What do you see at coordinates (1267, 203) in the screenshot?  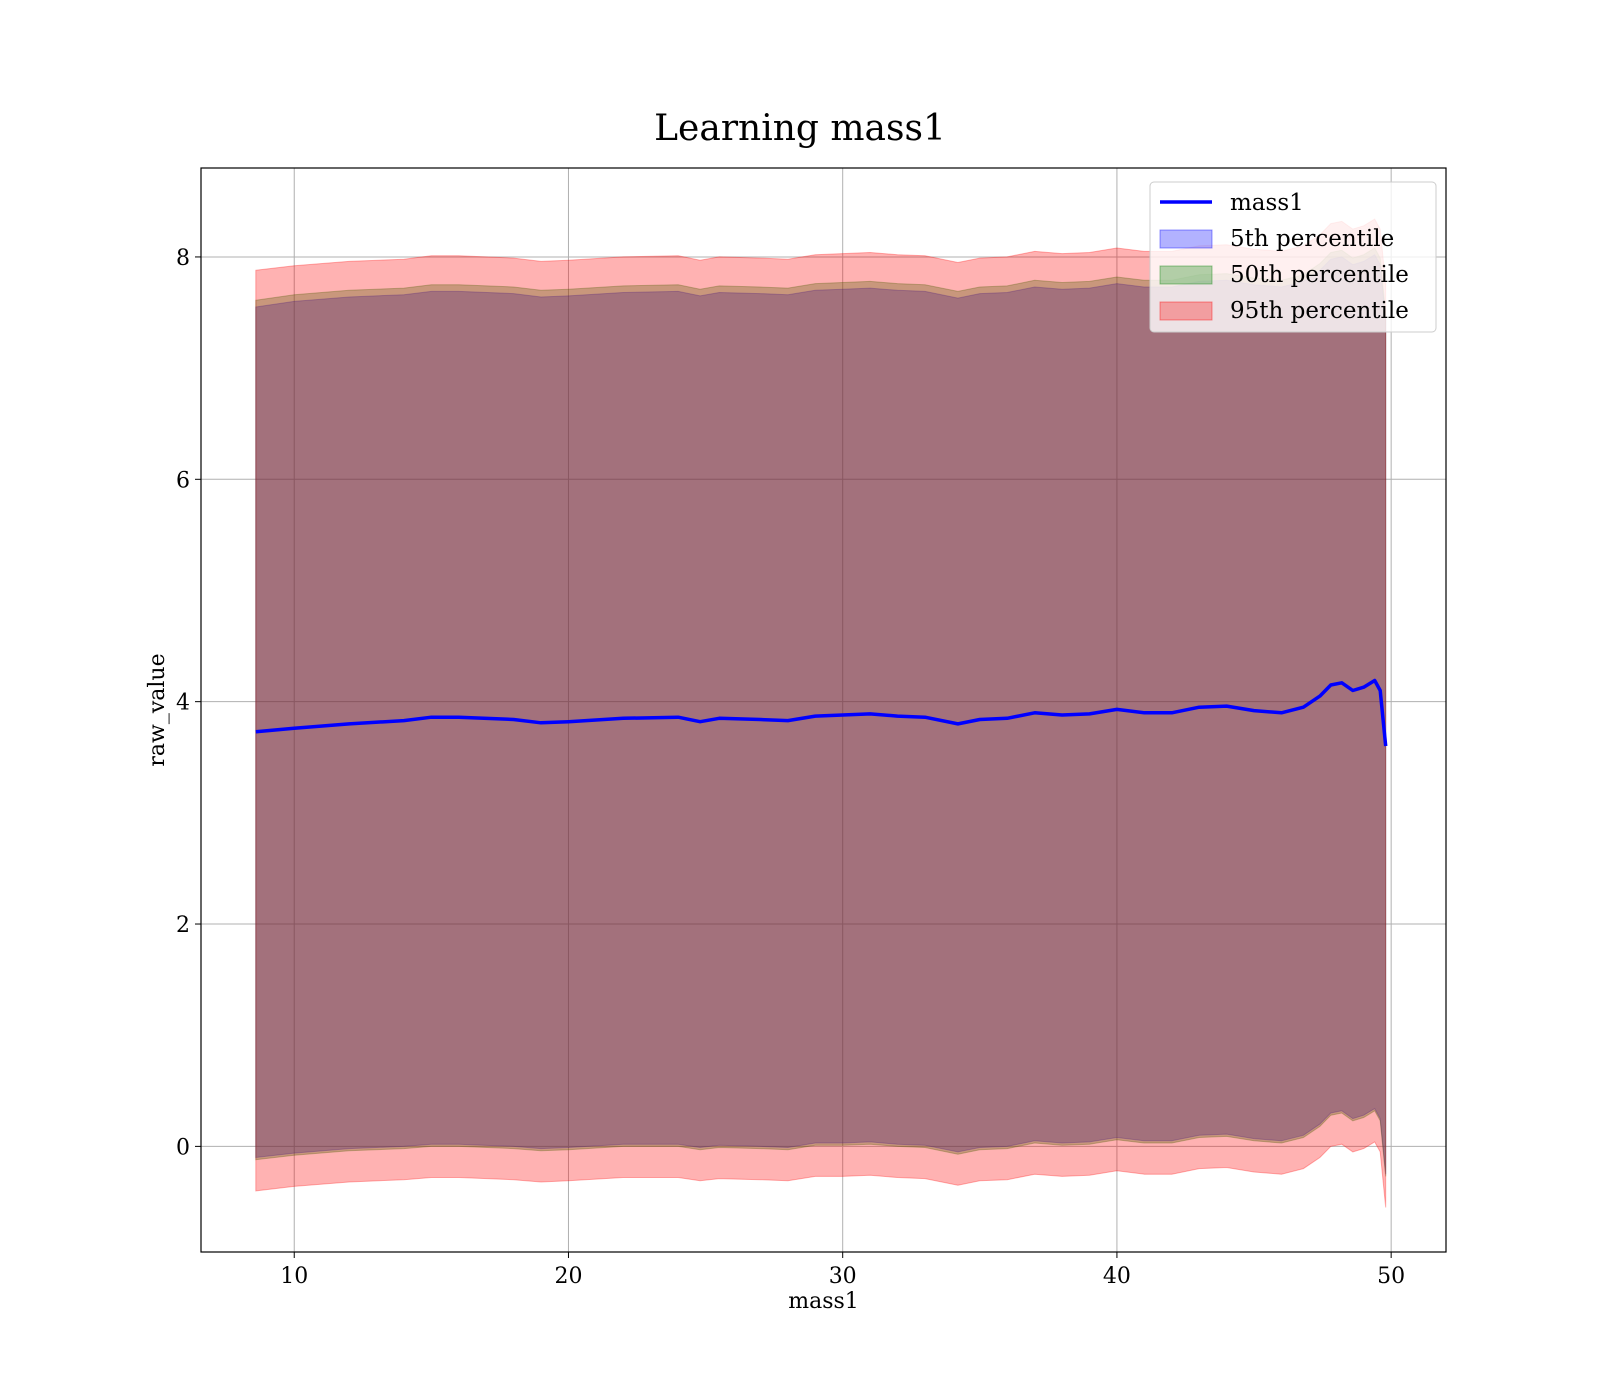 I see `legend-label: mass1` at bounding box center [1267, 203].